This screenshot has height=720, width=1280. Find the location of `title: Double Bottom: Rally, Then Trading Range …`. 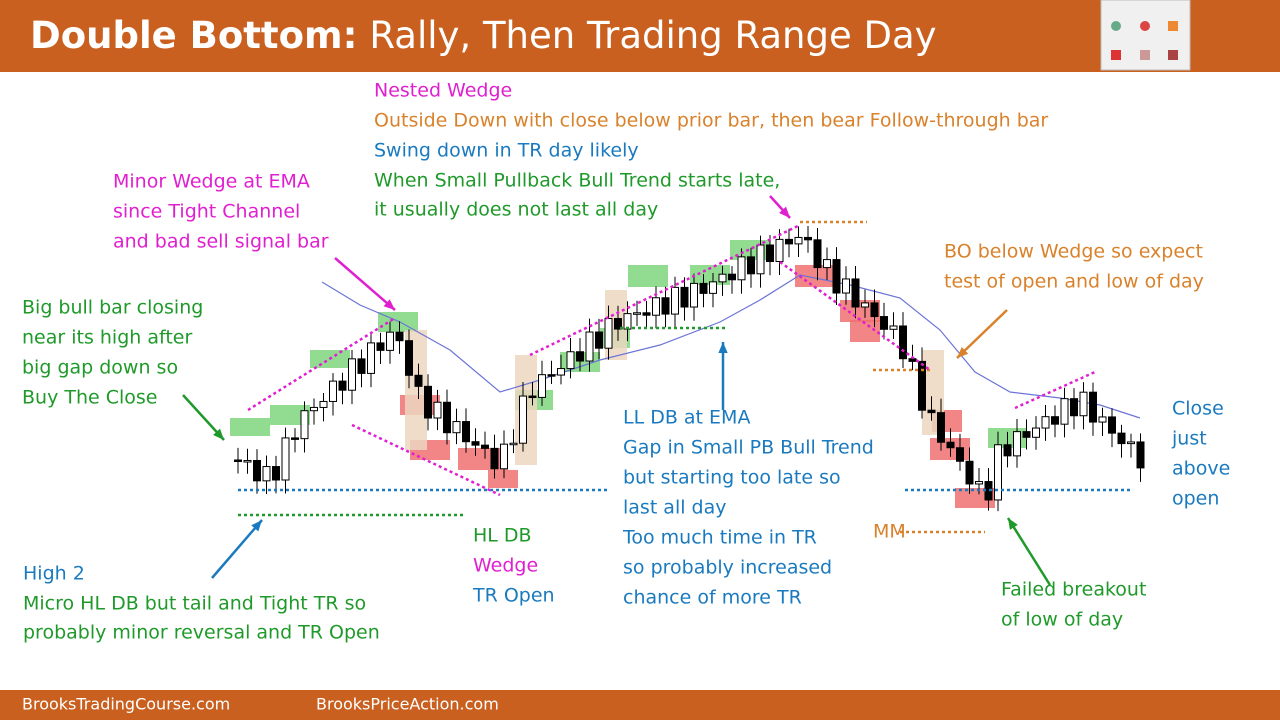

title: Double Bottom: Rally, Then Trading Range … is located at coordinates (483, 35).